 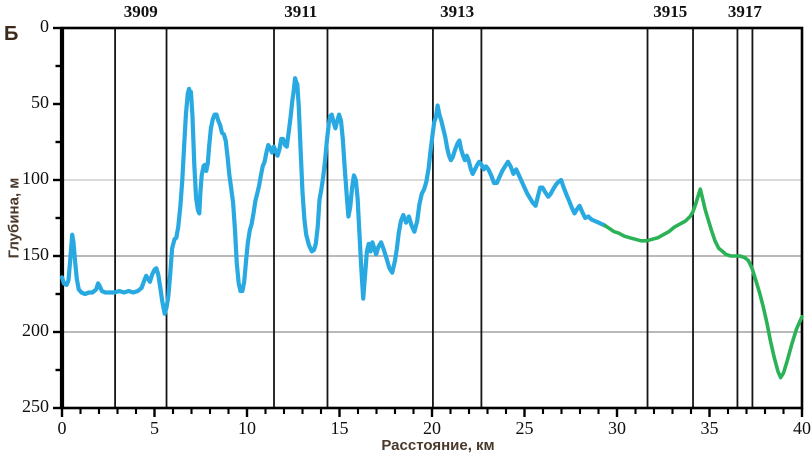 What do you see at coordinates (432, 412) in the screenshot?
I see `x-axis-ticks` at bounding box center [432, 412].